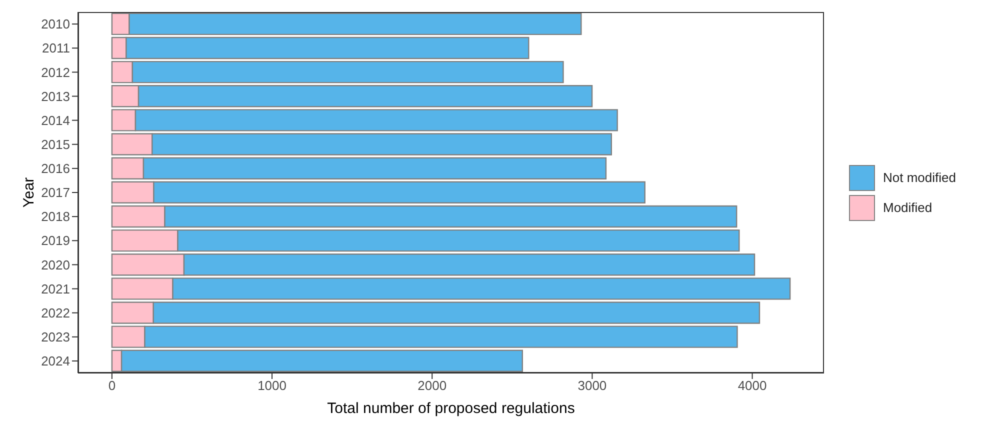 The height and width of the screenshot is (427, 982). I want to click on y-tick-label: 2011, so click(56, 48).